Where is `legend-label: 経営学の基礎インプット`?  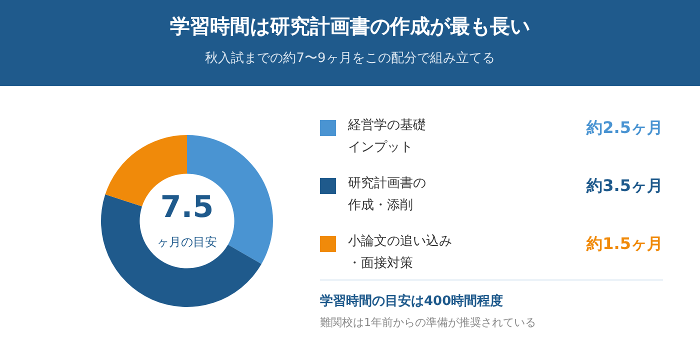
legend-label: 経営学の基礎インプット is located at coordinates (386, 136).